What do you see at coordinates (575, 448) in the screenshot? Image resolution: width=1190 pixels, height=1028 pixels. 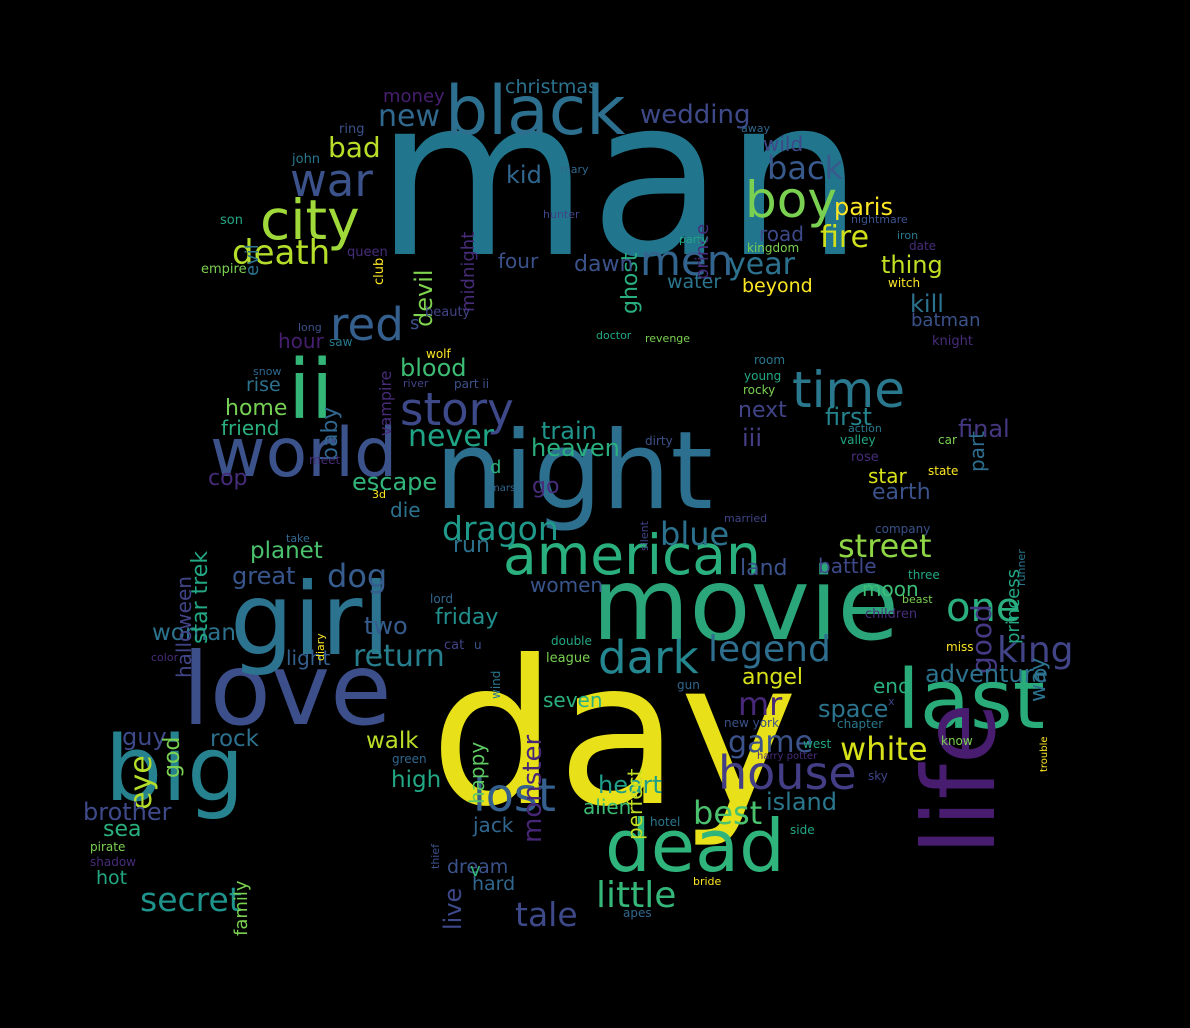 I see `word-heaven: heaven` at bounding box center [575, 448].